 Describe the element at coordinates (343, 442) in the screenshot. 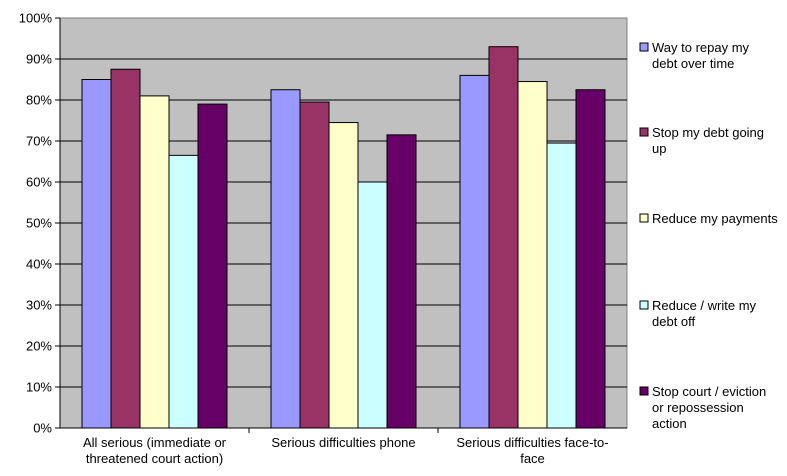

I see `category-label: Serious difficulties phone` at that location.